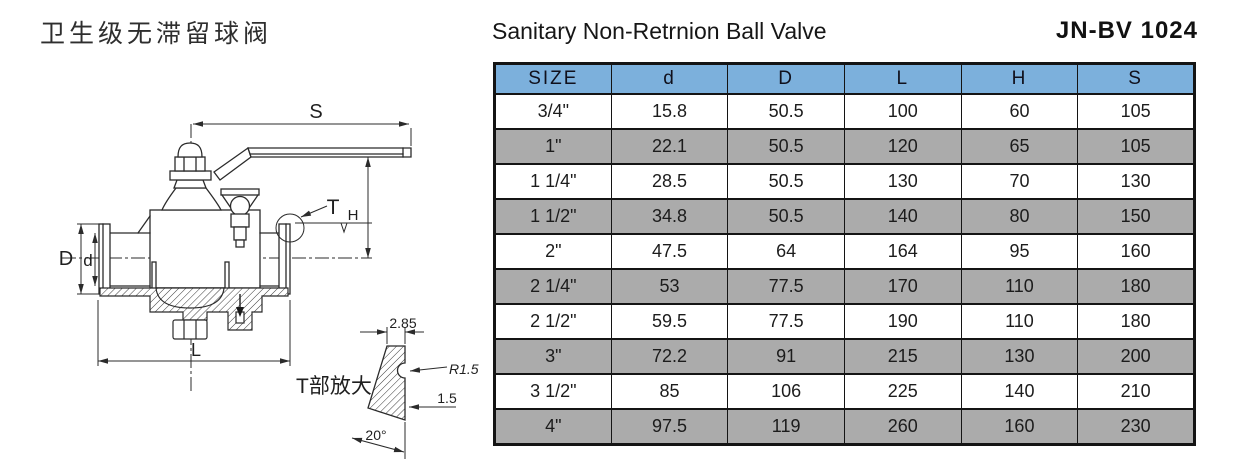  I want to click on table-cell: 200, so click(1136, 356).